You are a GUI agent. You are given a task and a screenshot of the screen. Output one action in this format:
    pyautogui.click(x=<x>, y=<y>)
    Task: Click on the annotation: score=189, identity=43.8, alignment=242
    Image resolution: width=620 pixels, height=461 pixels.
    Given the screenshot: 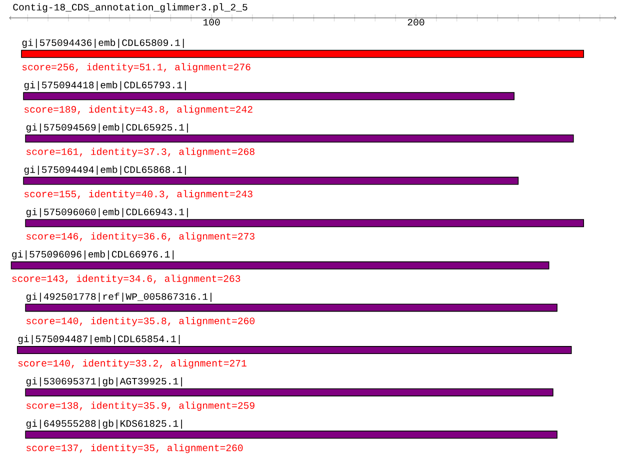 What is the action you would take?
    pyautogui.click(x=138, y=110)
    